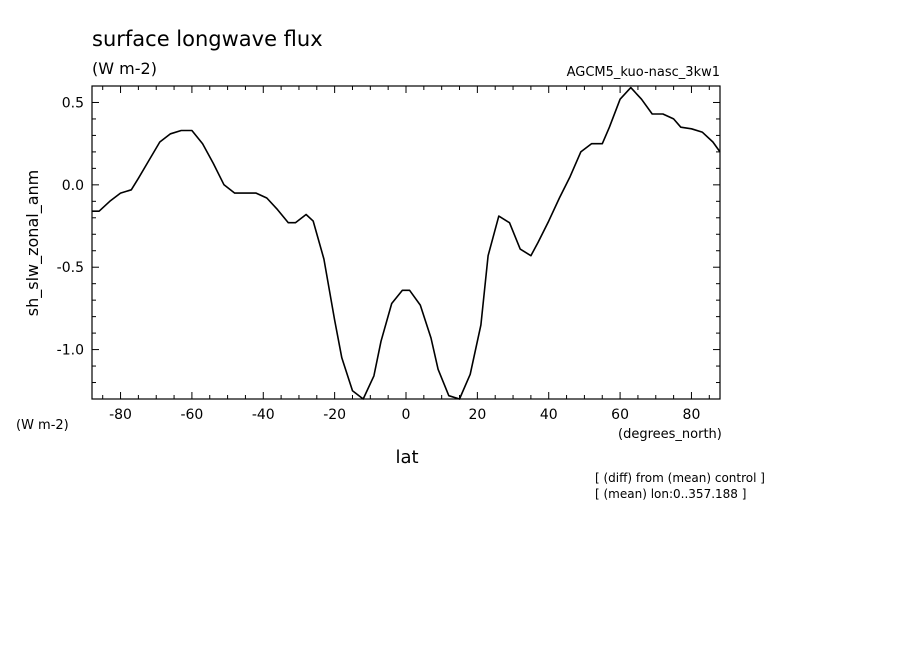 This screenshot has width=904, height=654. What do you see at coordinates (692, 415) in the screenshot?
I see `x-tick-label: 80` at bounding box center [692, 415].